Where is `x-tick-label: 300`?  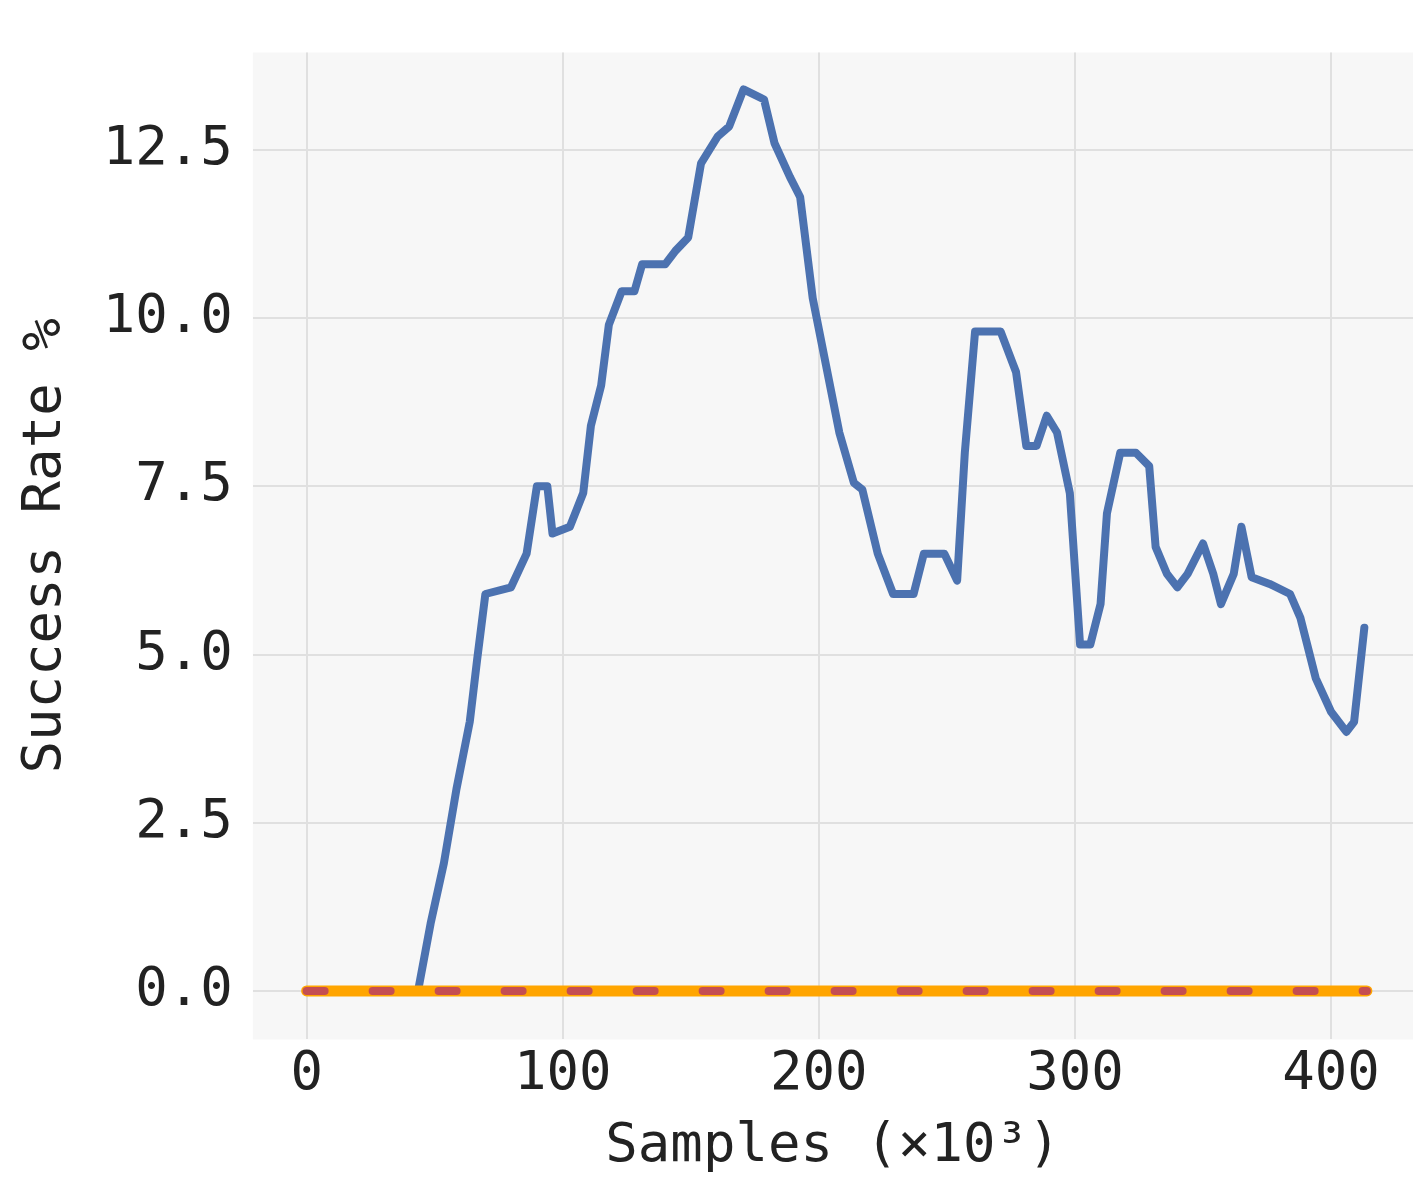 x-tick-label: 300 is located at coordinates (1075, 1070).